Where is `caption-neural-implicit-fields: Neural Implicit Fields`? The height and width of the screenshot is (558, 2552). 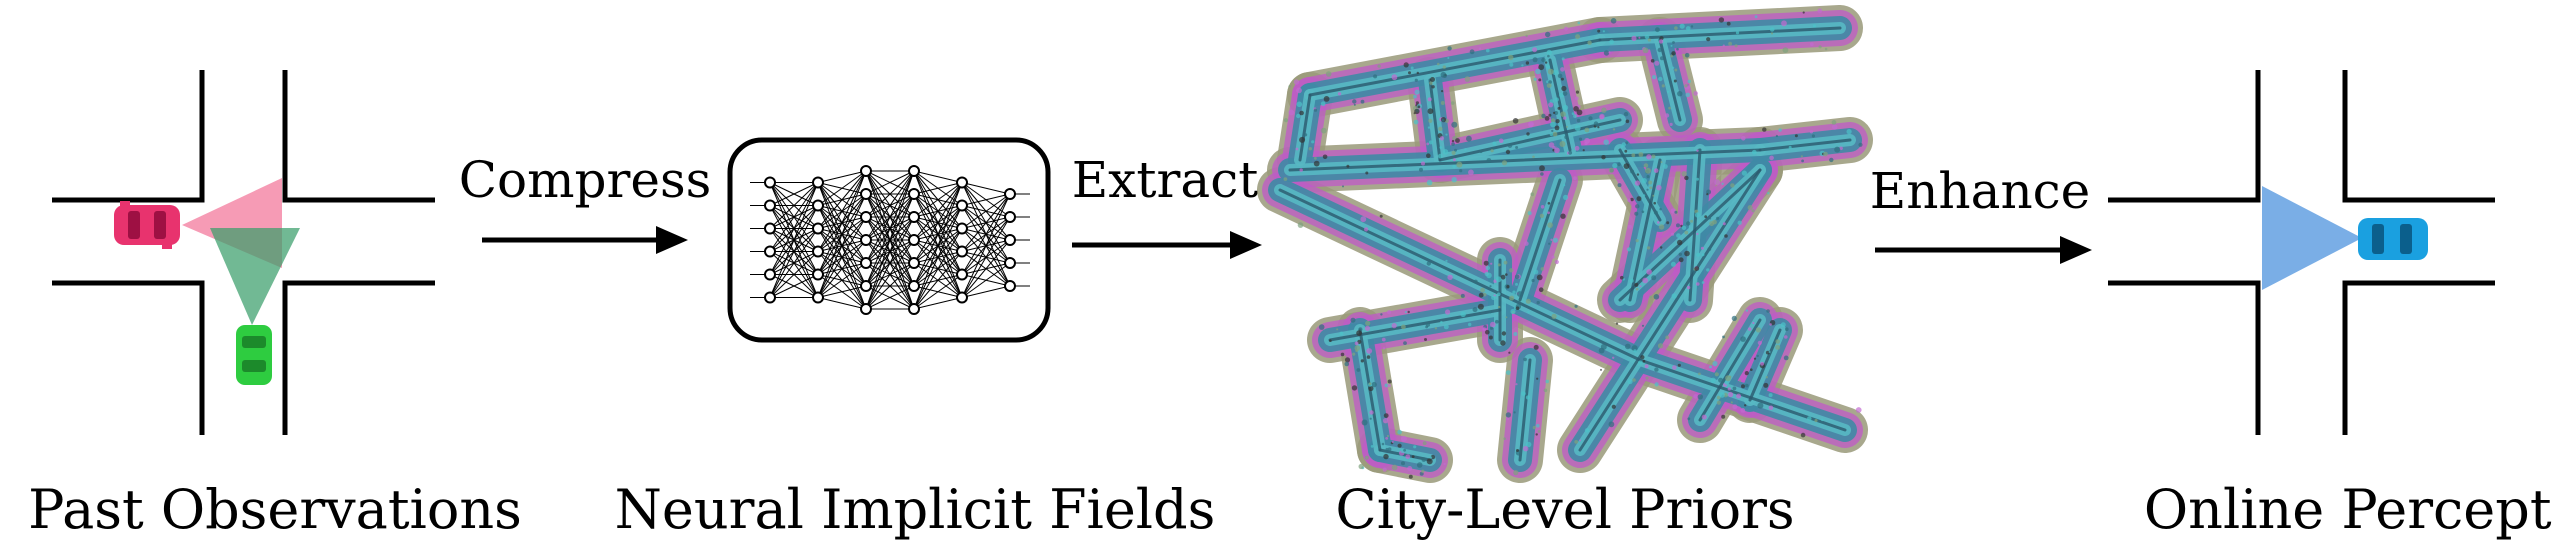 caption-neural-implicit-fields: Neural Implicit Fields is located at coordinates (915, 509).